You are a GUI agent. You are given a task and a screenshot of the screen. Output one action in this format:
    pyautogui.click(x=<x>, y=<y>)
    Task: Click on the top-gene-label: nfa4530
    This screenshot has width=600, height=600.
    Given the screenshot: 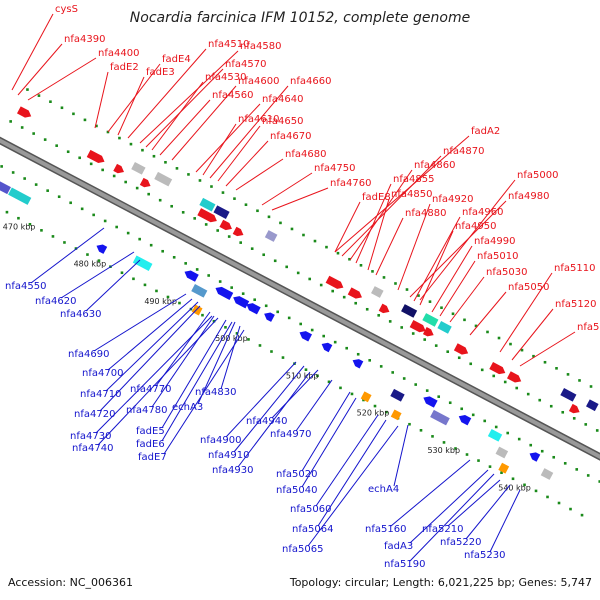 What is the action you would take?
    pyautogui.click(x=225, y=77)
    